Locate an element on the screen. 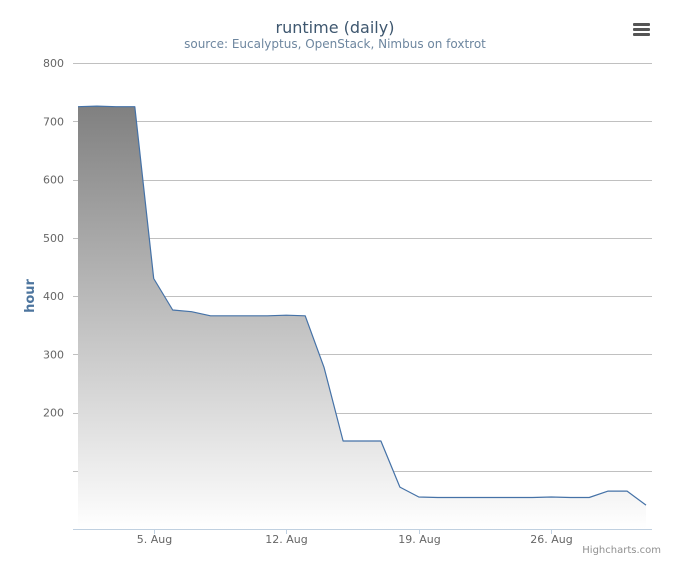 This screenshot has height=566, width=680. y-tick-label-500: 500 is located at coordinates (53, 238).